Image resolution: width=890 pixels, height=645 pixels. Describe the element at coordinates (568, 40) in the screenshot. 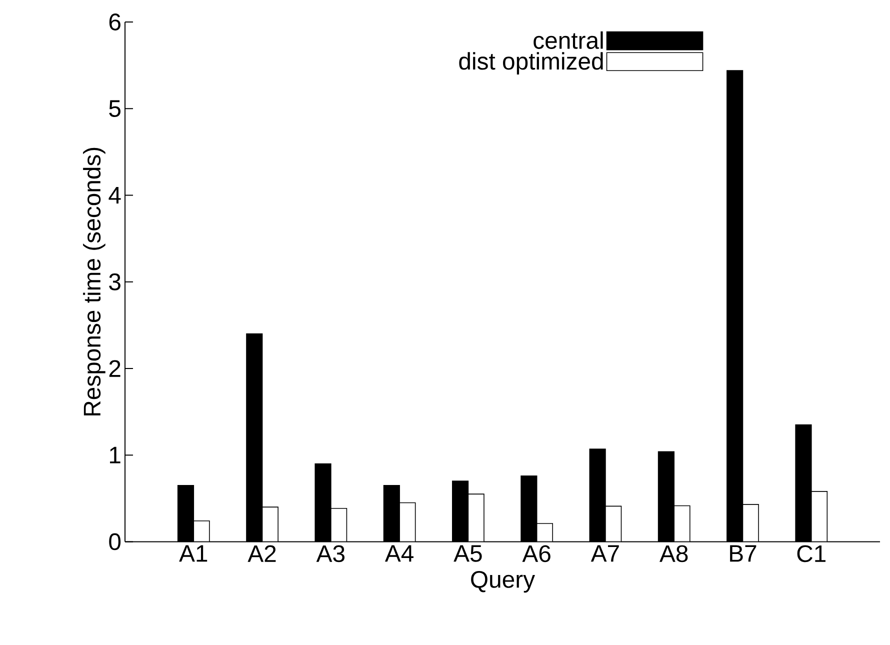

I see `legend-label: central` at that location.